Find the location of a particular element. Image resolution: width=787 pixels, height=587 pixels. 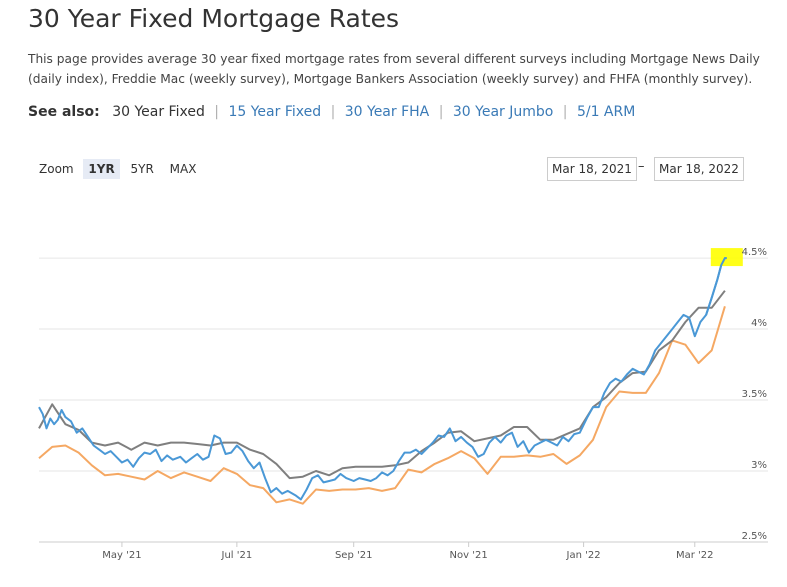

y-axis: 2.5% 3% 3.5% 4% 4.5% is located at coordinates (754, 394).